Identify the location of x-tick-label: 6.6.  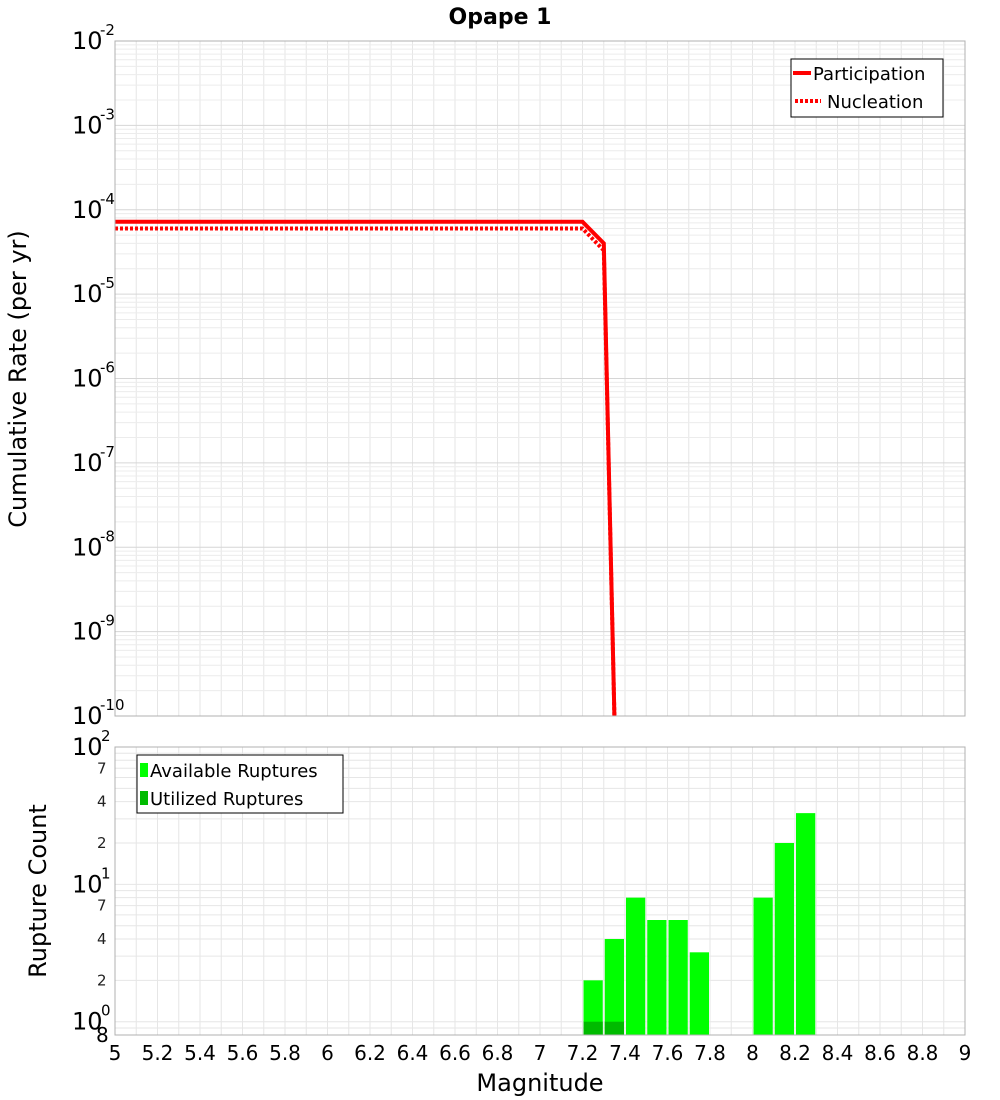
(455, 1053).